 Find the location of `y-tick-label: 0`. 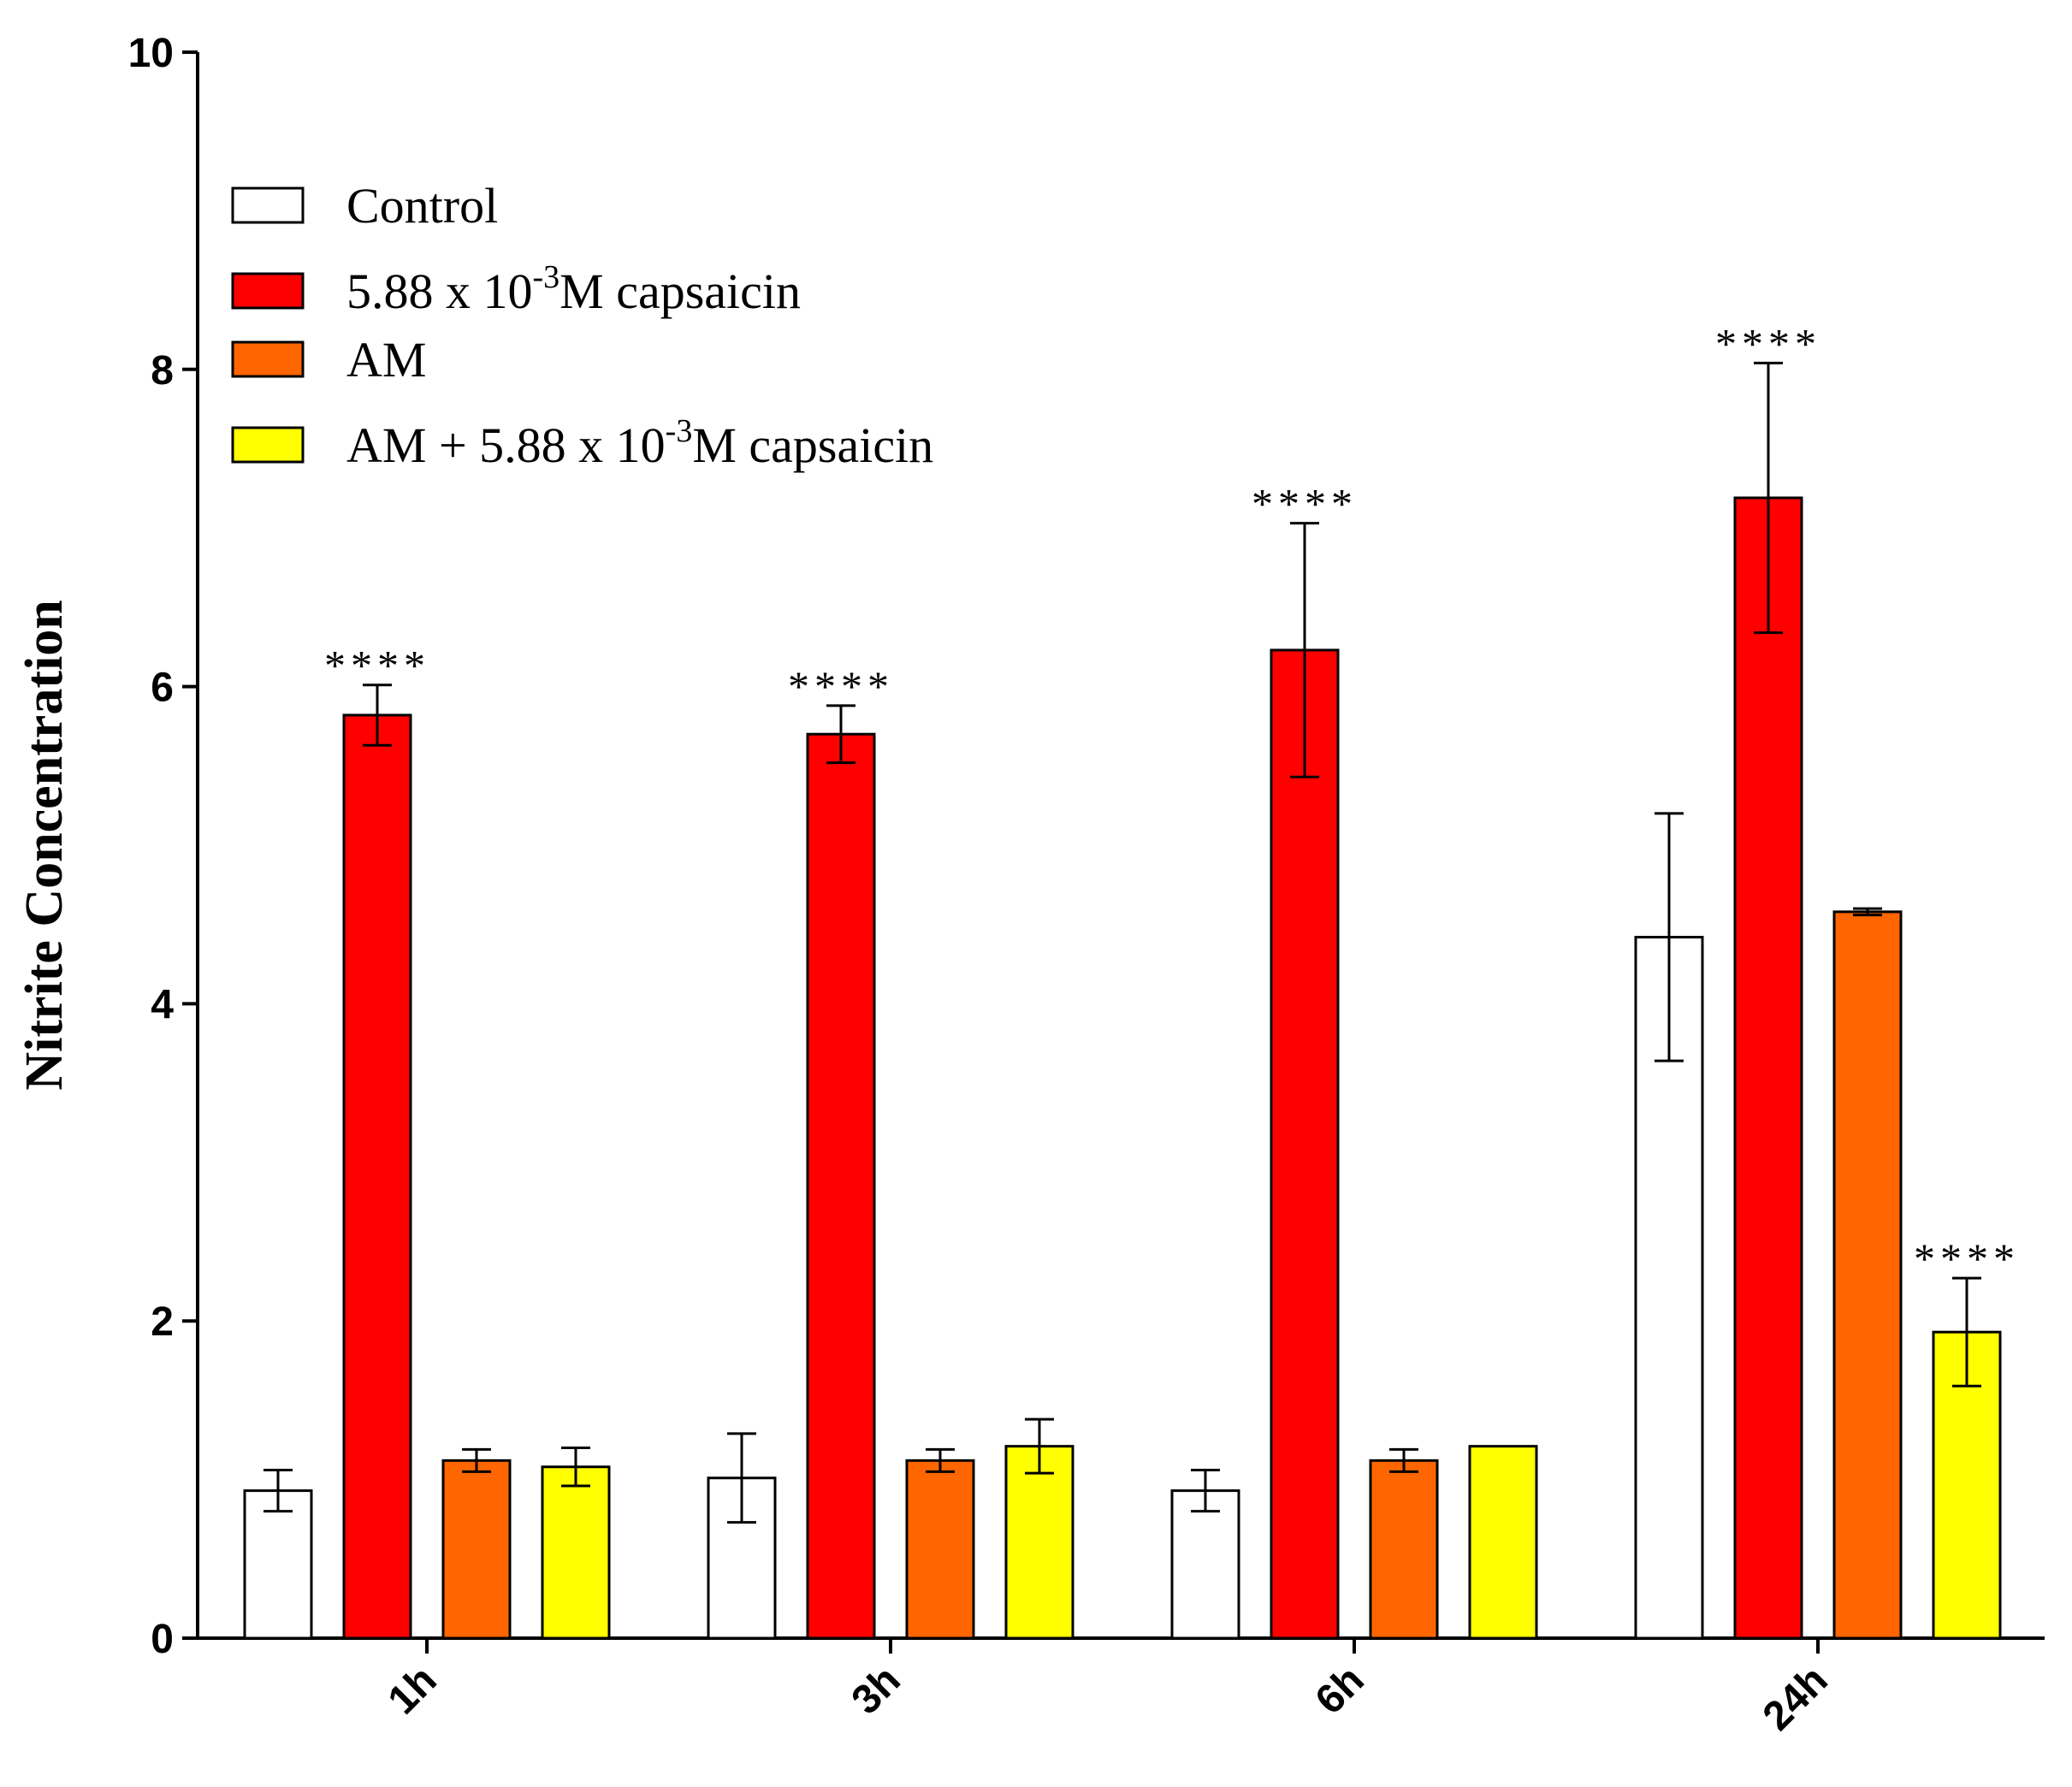

y-tick-label: 0 is located at coordinates (162, 1640).